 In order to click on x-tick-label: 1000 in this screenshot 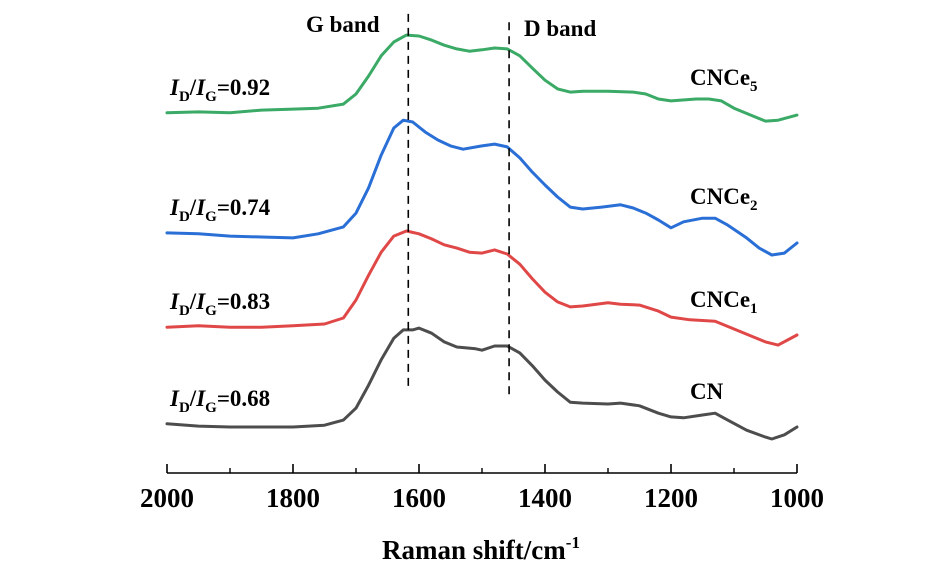, I will do `click(797, 498)`.